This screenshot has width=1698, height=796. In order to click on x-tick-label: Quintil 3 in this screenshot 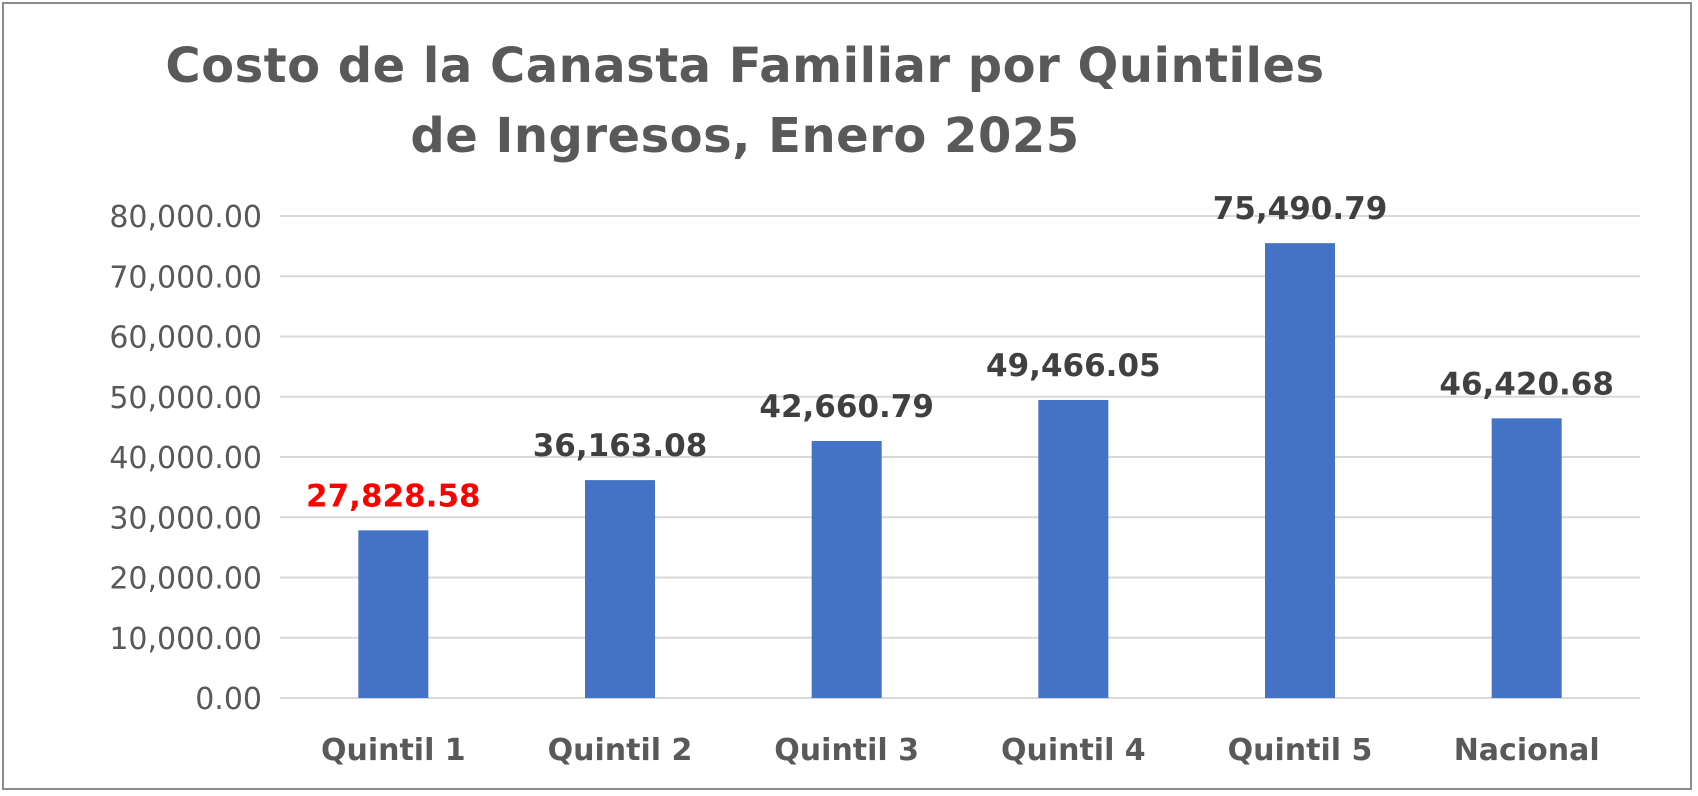, I will do `click(846, 750)`.